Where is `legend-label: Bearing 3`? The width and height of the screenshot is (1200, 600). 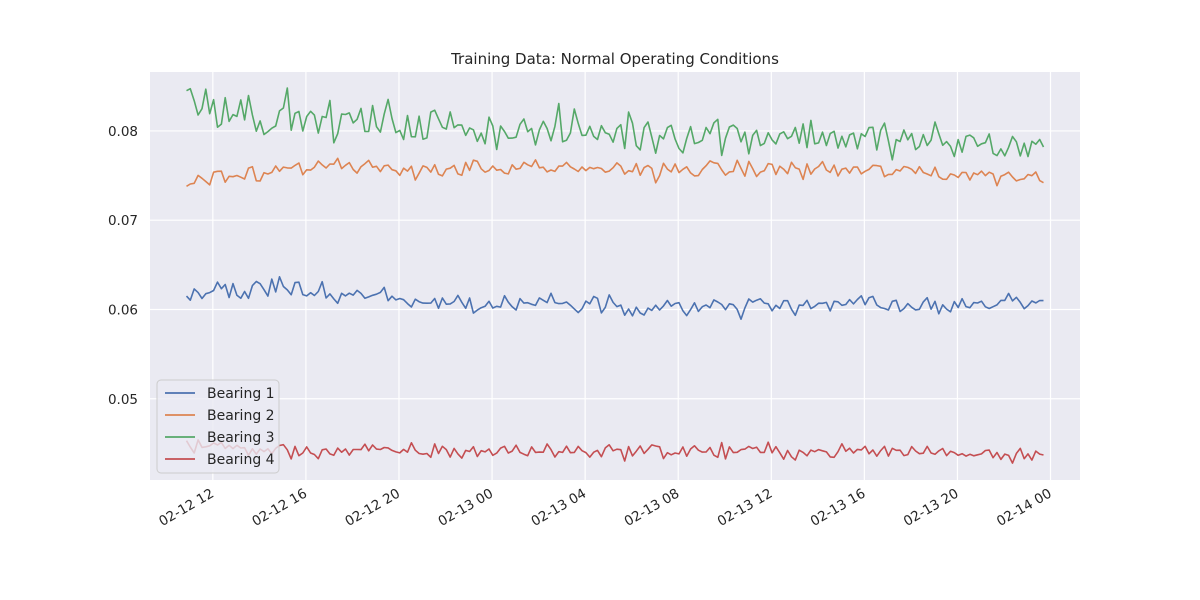
legend-label: Bearing 3 is located at coordinates (241, 438).